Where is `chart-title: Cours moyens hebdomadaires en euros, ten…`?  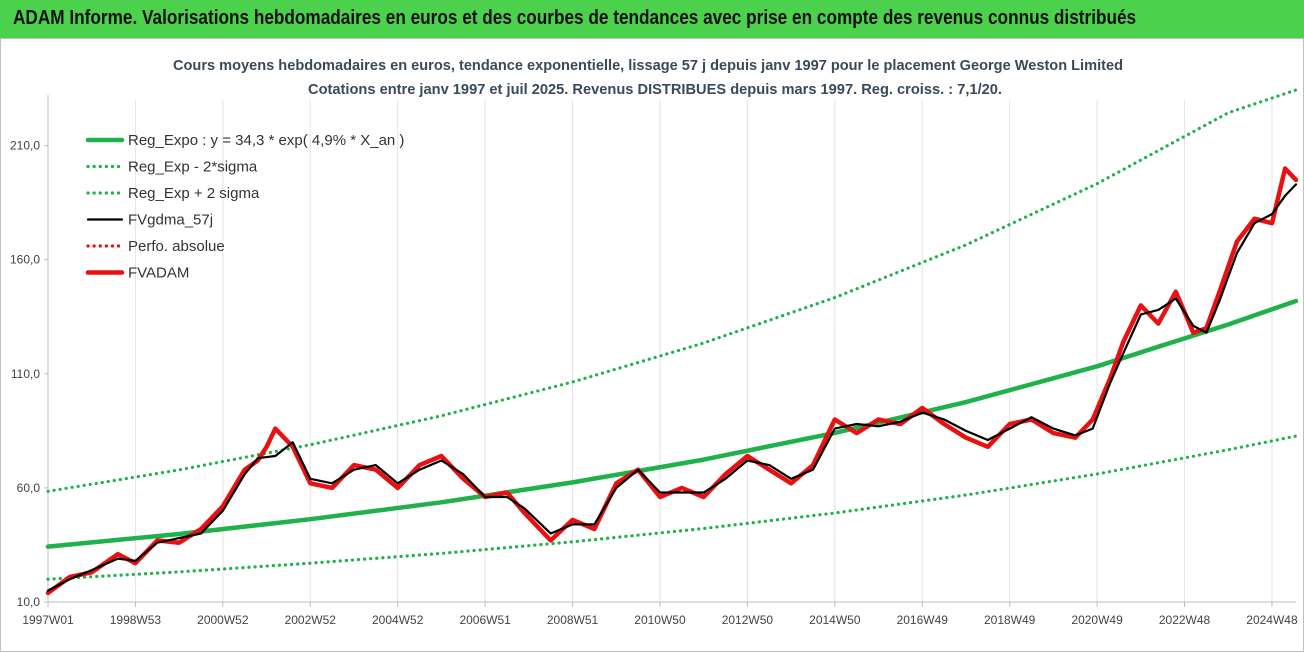 chart-title: Cours moyens hebdomadaires en euros, ten… is located at coordinates (648, 65).